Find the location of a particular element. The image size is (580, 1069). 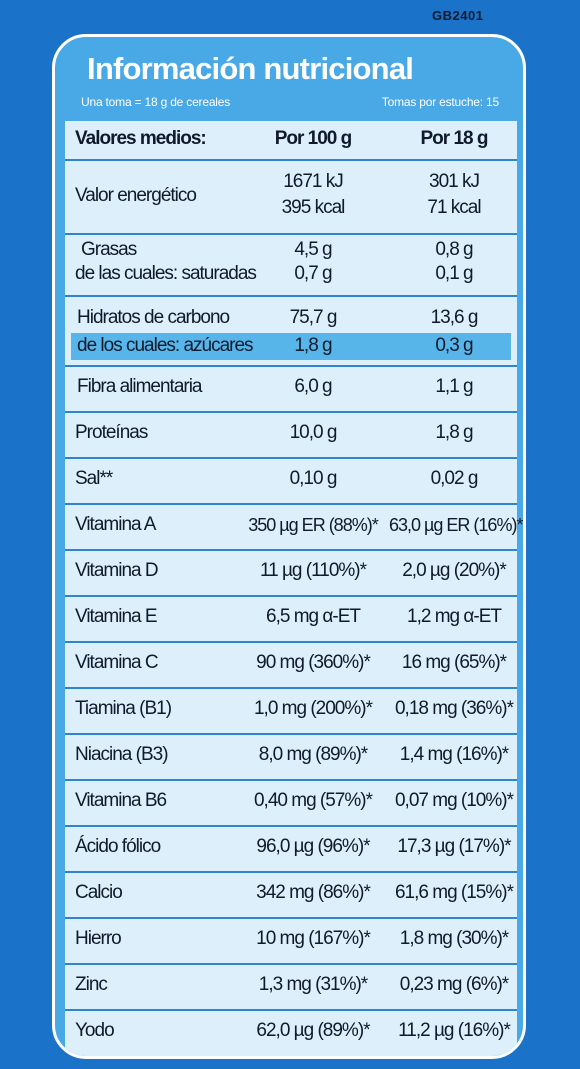

row-name: de las cuales: saturadas is located at coordinates (166, 273).